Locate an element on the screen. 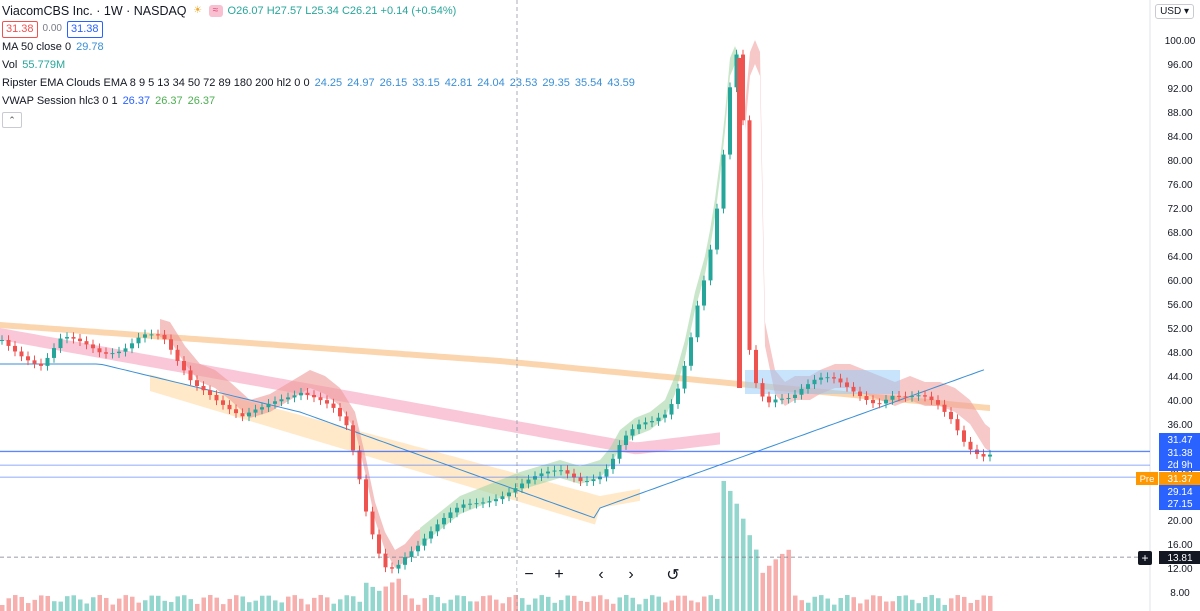 This screenshot has width=1200, height=611. price-tag-label: 27.15 is located at coordinates (1179, 504).